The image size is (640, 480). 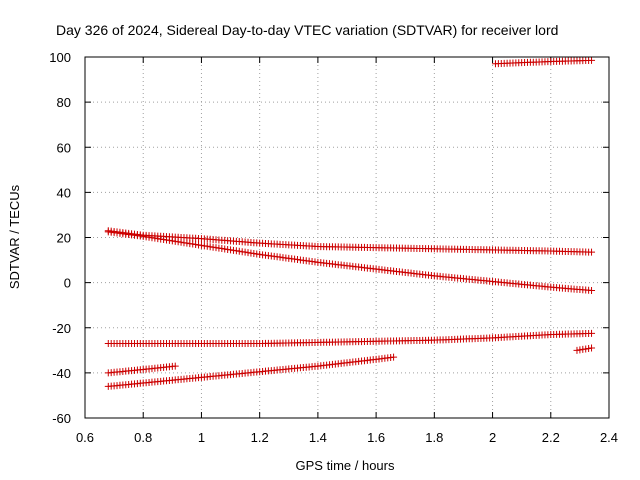 What do you see at coordinates (64, 192) in the screenshot?
I see `y-tick-label: 40` at bounding box center [64, 192].